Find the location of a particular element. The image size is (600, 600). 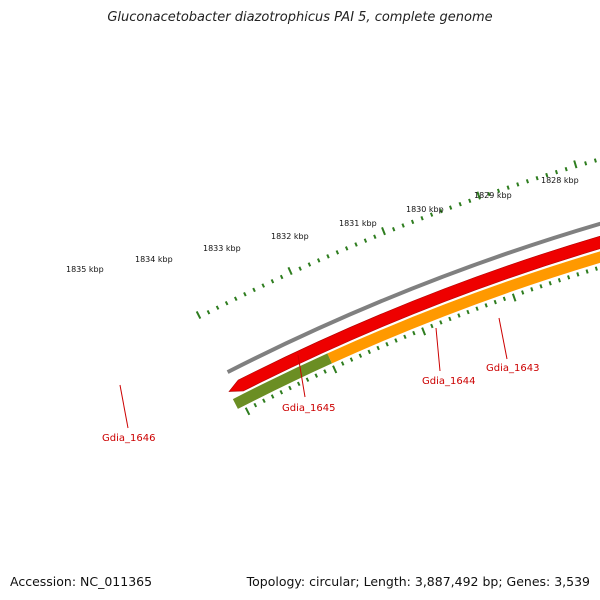

gene-label-gdia-1644: Gdia_1644 is located at coordinates (448, 381).